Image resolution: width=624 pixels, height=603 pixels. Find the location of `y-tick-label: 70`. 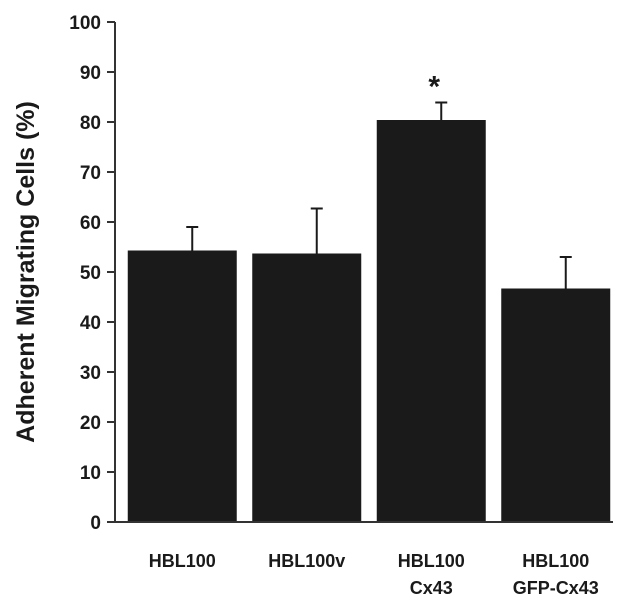

y-tick-label: 70 is located at coordinates (90, 173).